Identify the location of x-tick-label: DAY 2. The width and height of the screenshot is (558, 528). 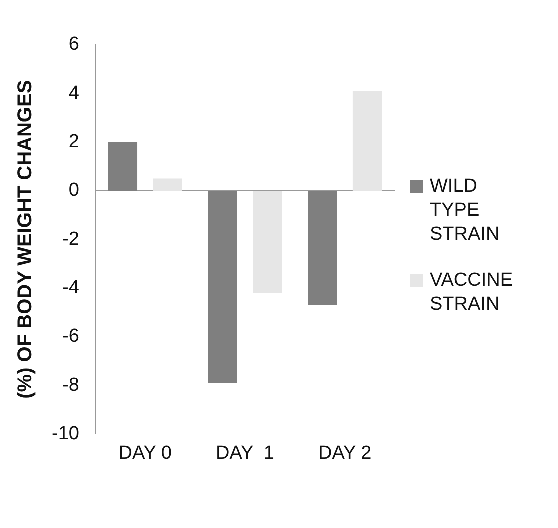
(345, 453).